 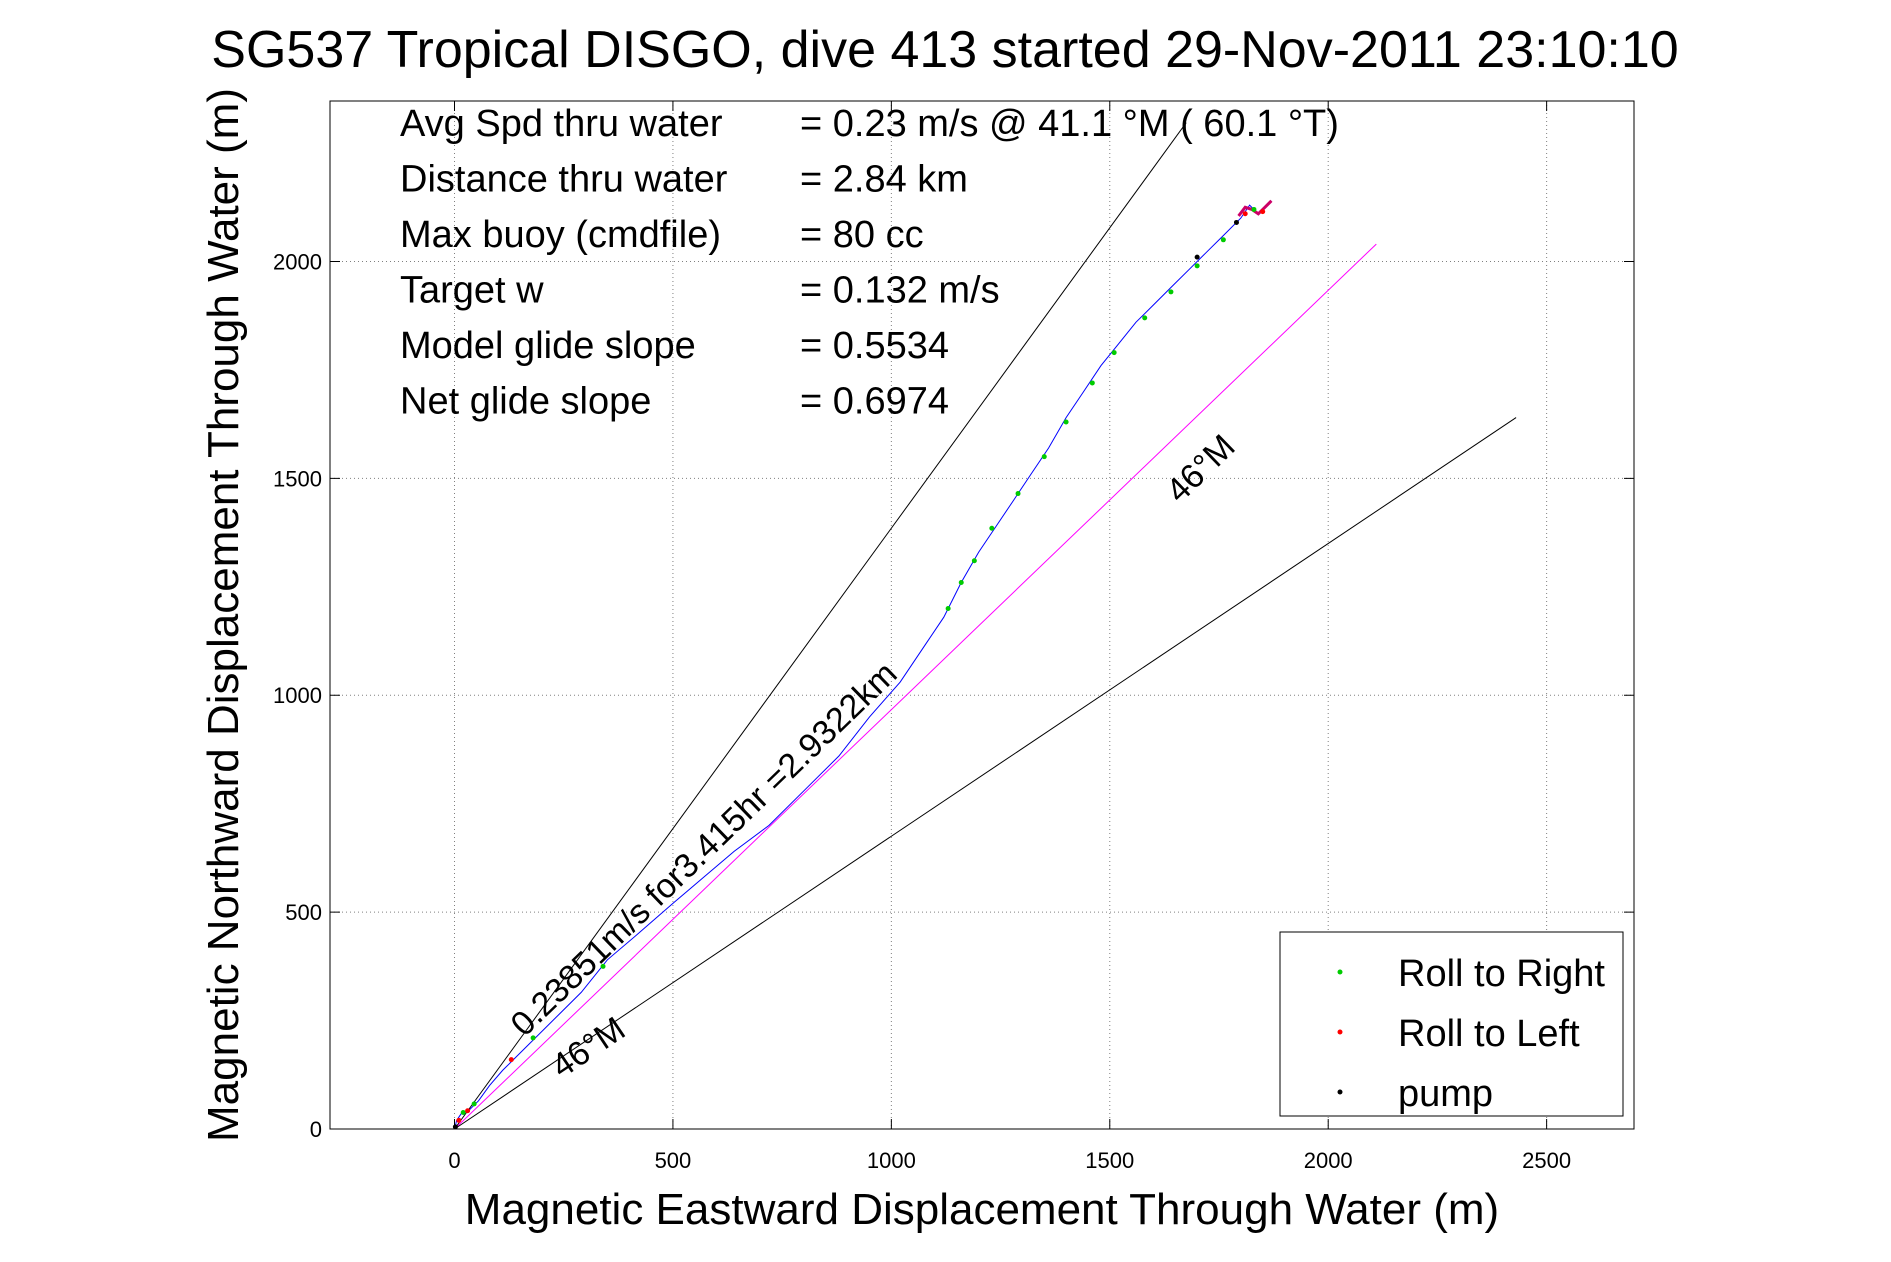 What do you see at coordinates (673, 1160) in the screenshot?
I see `x-tick-label: 500` at bounding box center [673, 1160].